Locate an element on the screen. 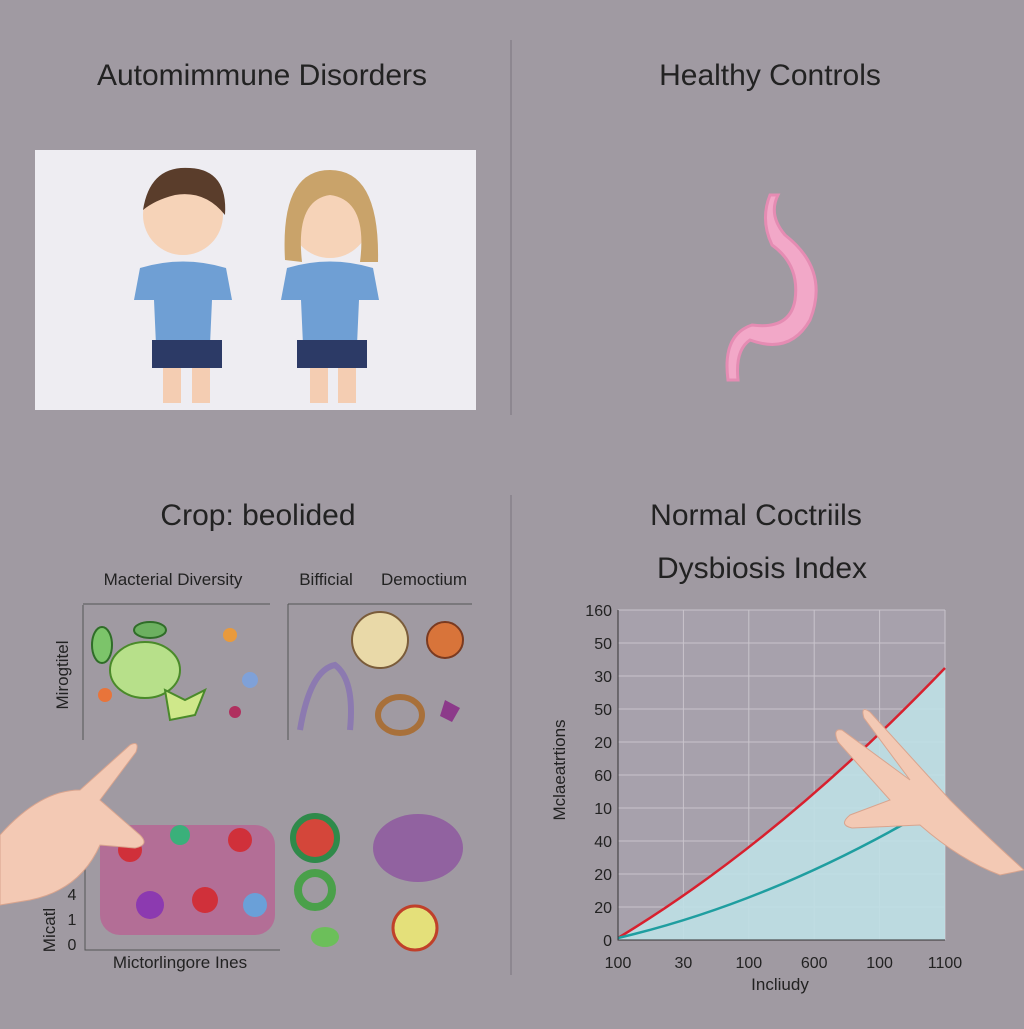 The image size is (1024, 1029). panel-title: Normal Coctriils is located at coordinates (756, 515).